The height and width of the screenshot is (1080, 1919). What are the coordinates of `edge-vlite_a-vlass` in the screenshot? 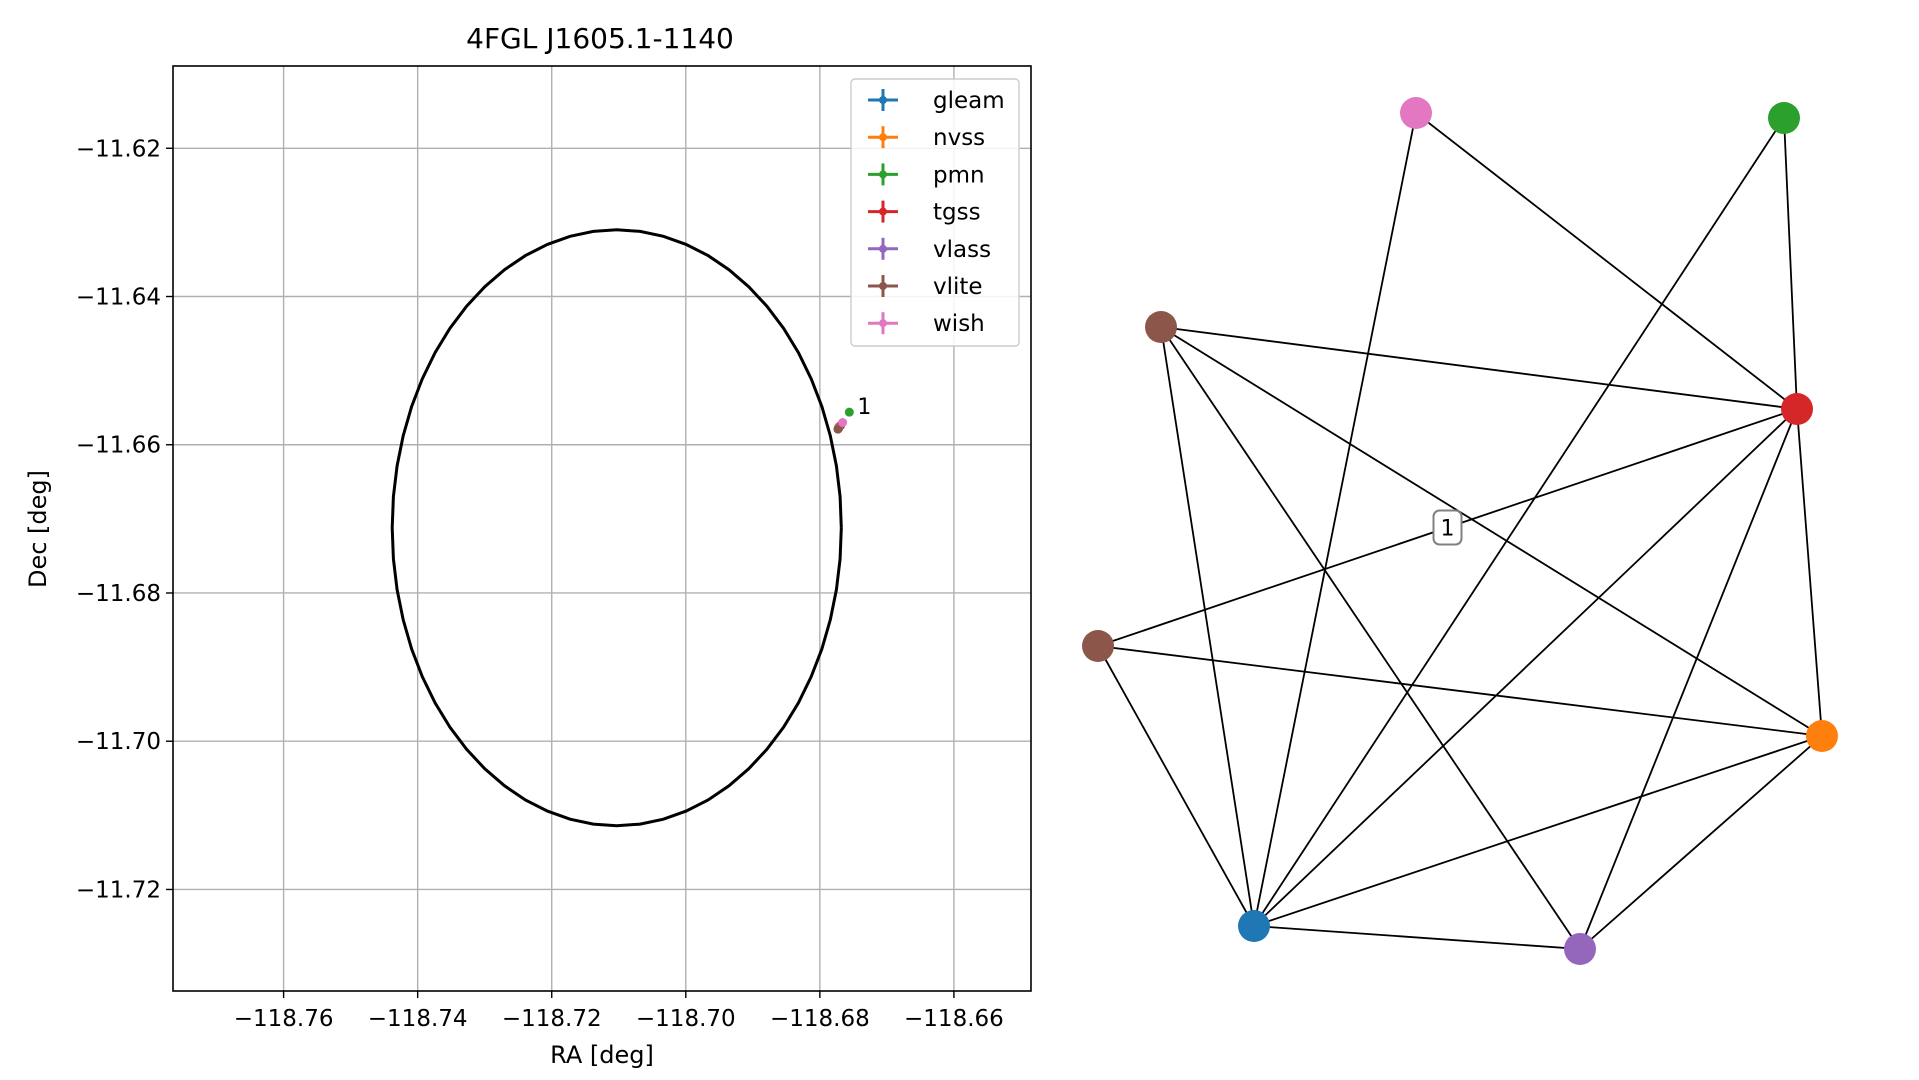 It's located at (1370, 638).